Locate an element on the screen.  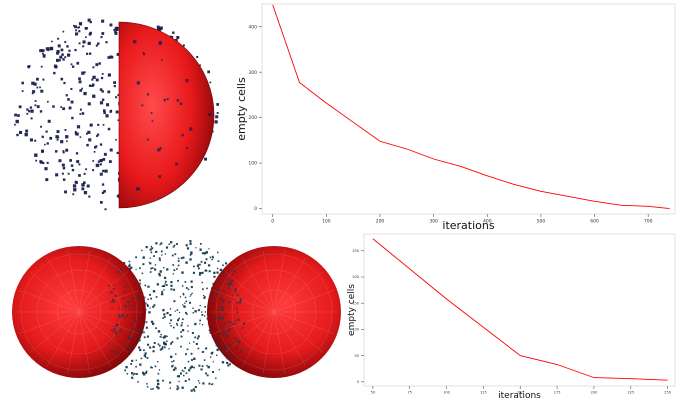
sphere-facet-ring is located at coordinates (274, 312).